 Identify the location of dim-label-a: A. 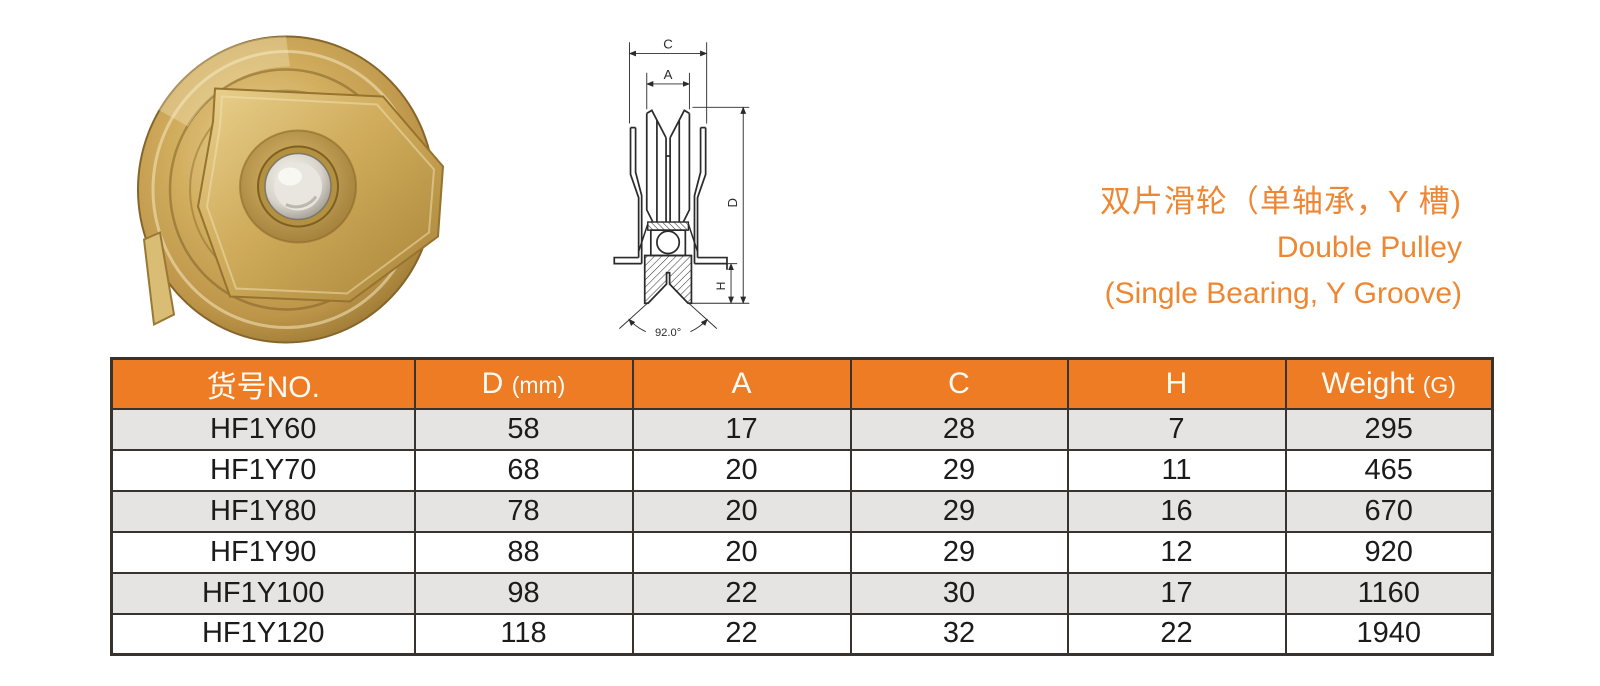
(668, 74).